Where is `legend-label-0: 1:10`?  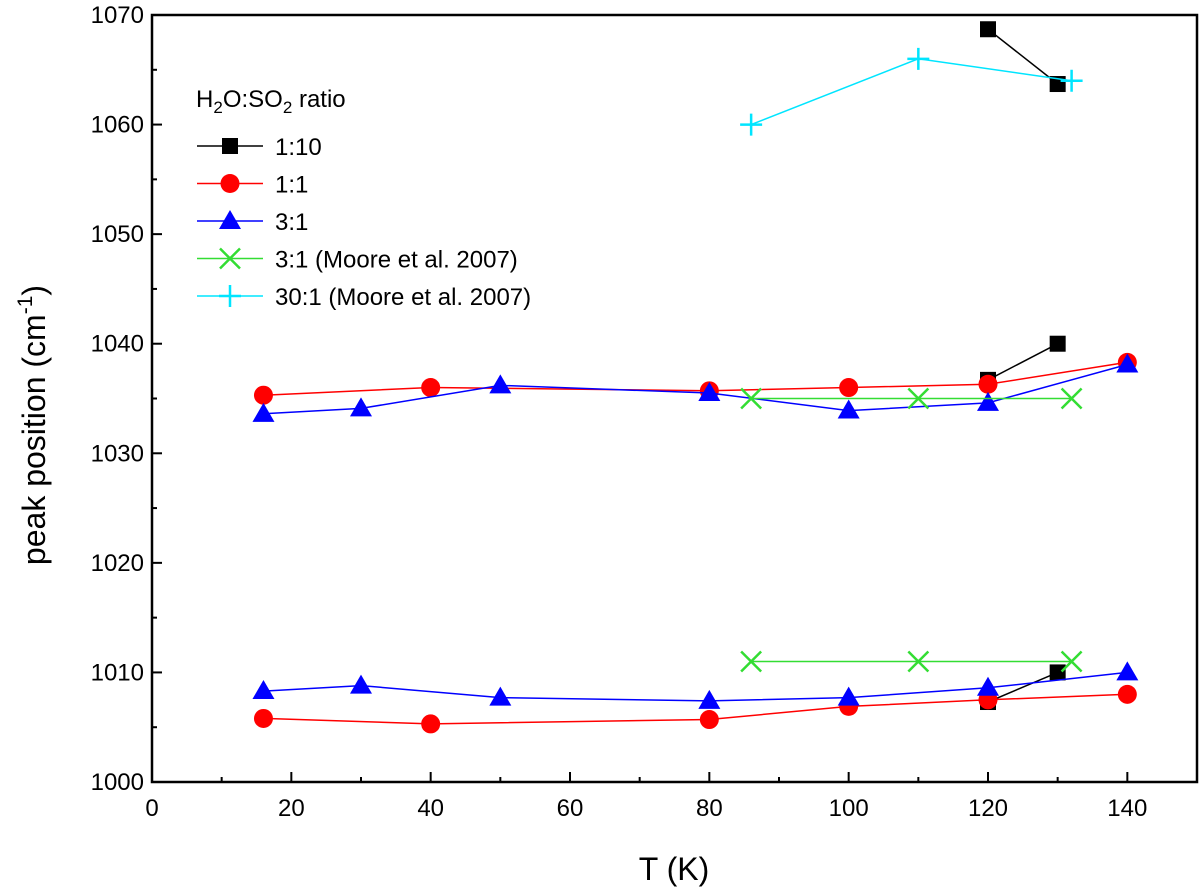
legend-label-0: 1:10 is located at coordinates (298, 147).